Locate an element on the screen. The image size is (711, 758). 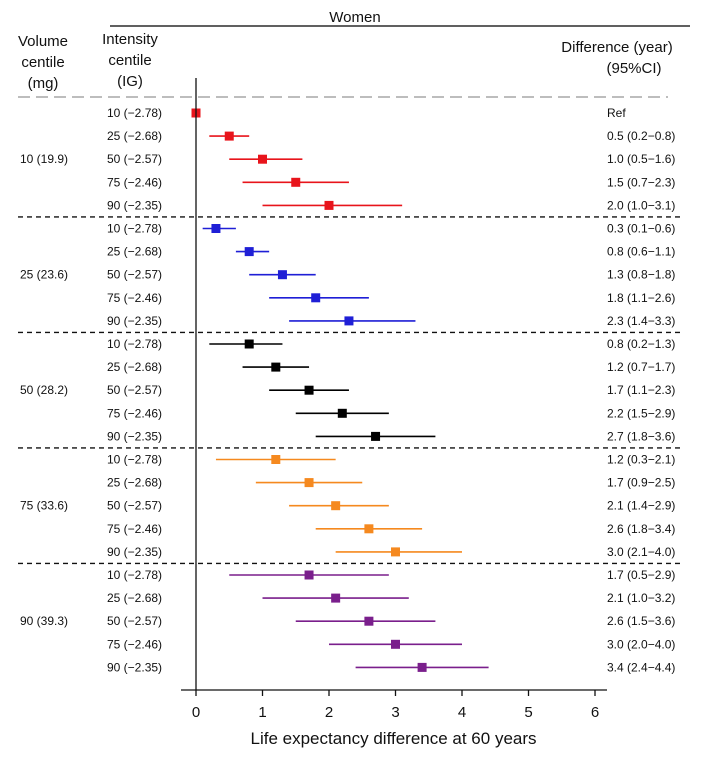
intensity-centile-header: Intensity centile (IG) is located at coordinates (130, 60).